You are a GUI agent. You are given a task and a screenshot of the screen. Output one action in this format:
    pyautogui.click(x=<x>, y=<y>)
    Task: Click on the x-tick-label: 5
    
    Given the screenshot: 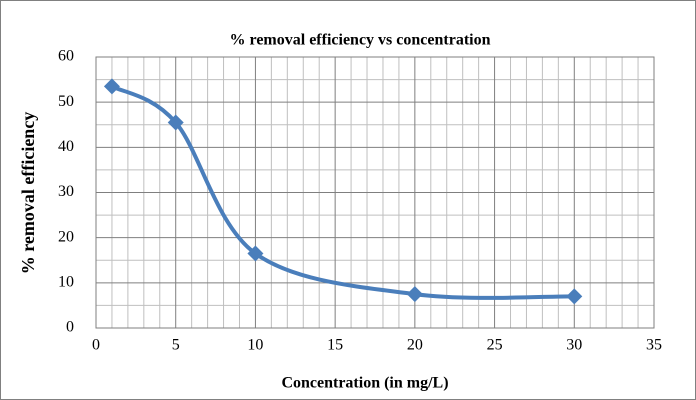 What is the action you would take?
    pyautogui.click(x=176, y=345)
    